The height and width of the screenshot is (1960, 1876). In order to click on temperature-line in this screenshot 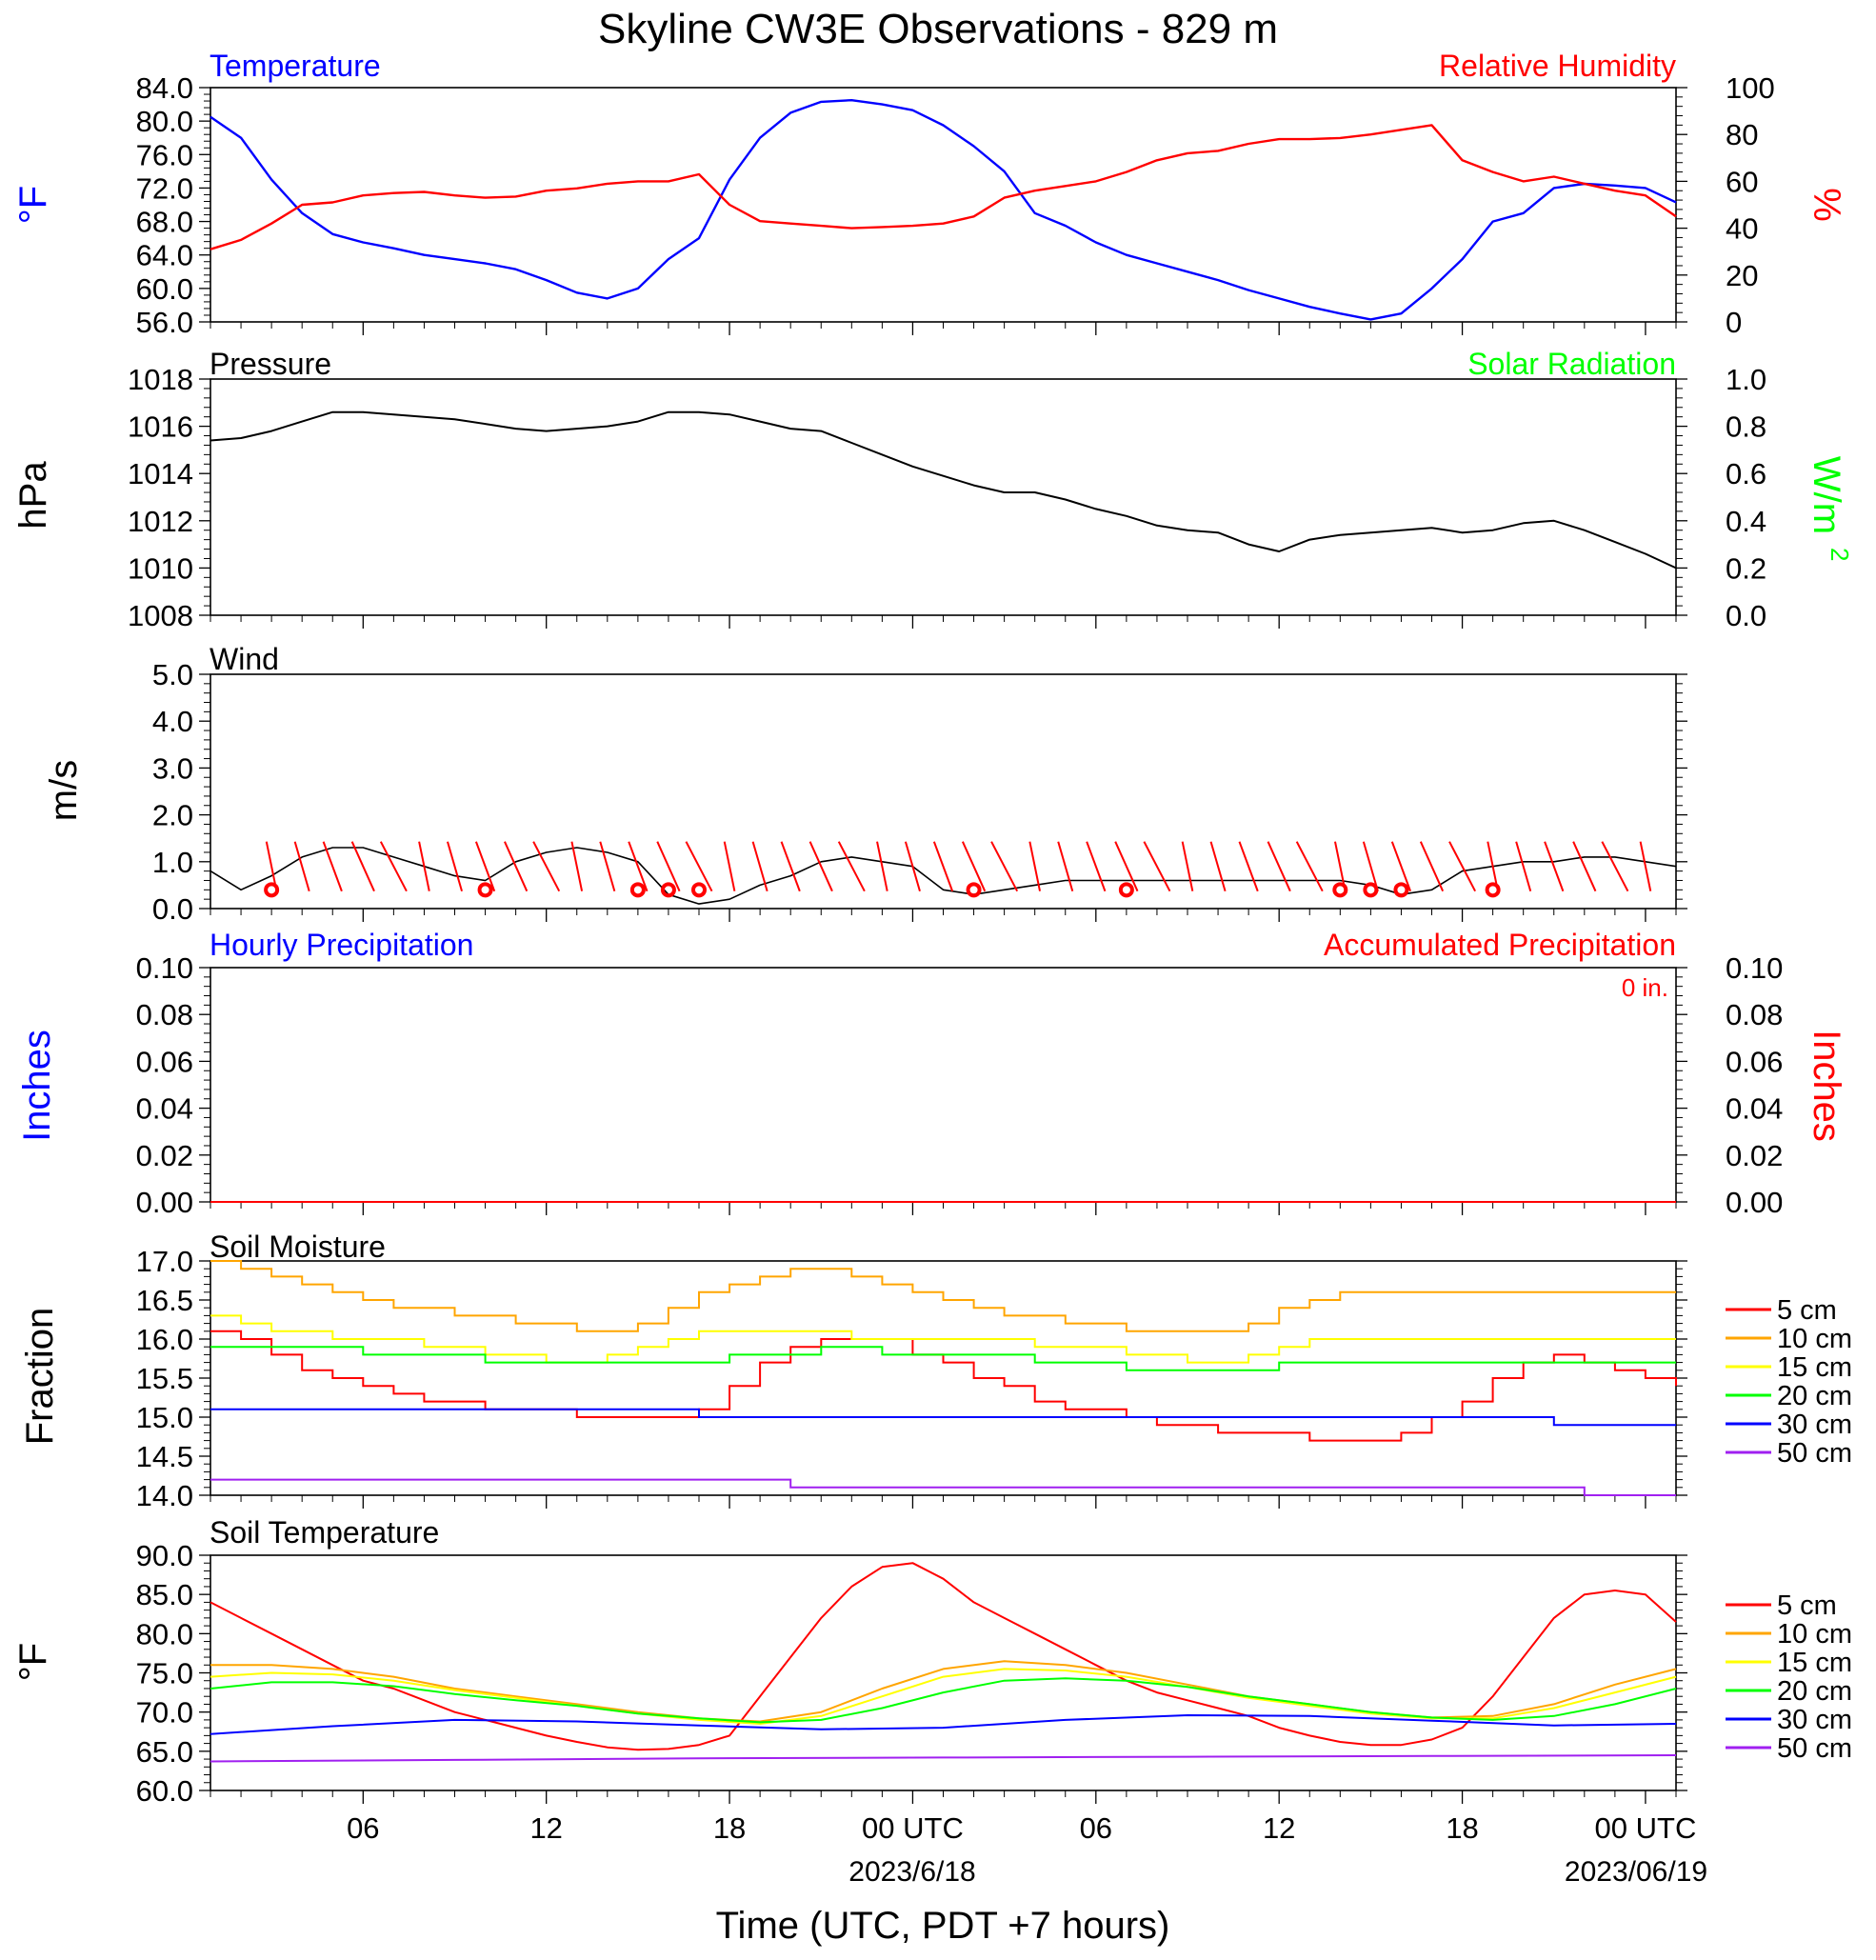, I will do `click(943, 210)`.